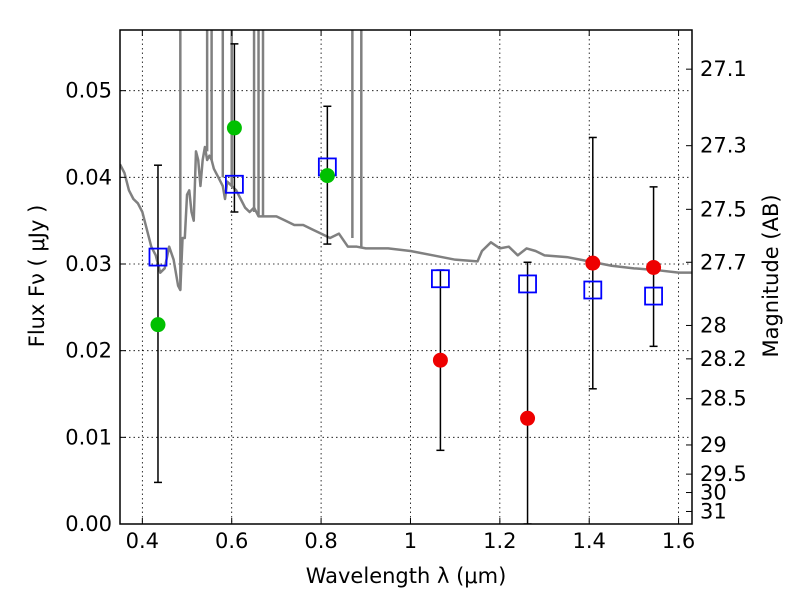  Describe the element at coordinates (88, 264) in the screenshot. I see `y-tick-label: 0.03` at that location.